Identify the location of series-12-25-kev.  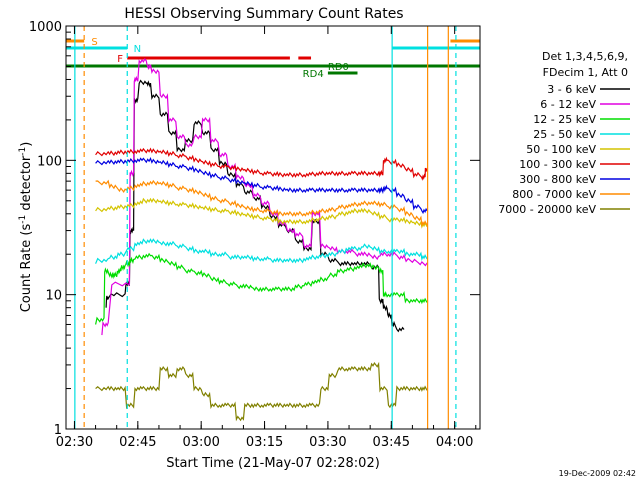
(261, 288).